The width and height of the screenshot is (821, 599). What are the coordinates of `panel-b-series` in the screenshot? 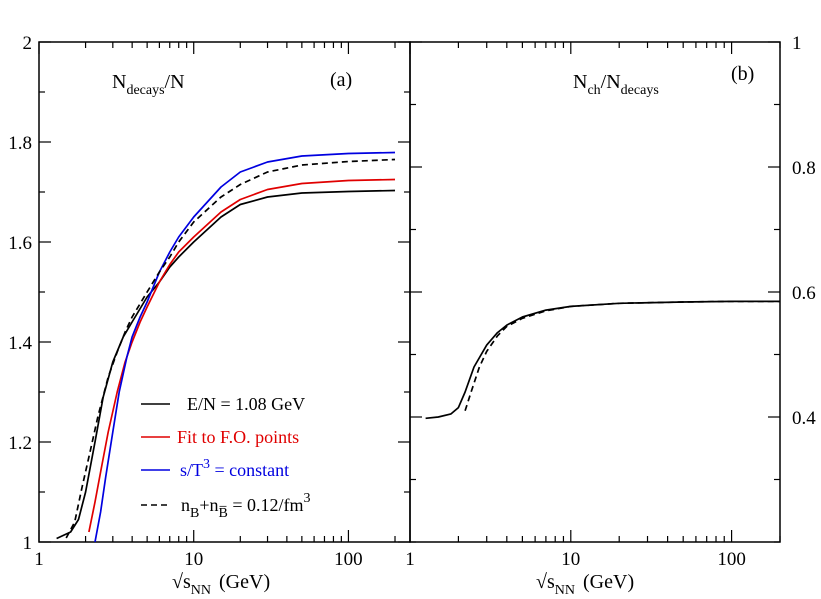 It's located at (602, 360).